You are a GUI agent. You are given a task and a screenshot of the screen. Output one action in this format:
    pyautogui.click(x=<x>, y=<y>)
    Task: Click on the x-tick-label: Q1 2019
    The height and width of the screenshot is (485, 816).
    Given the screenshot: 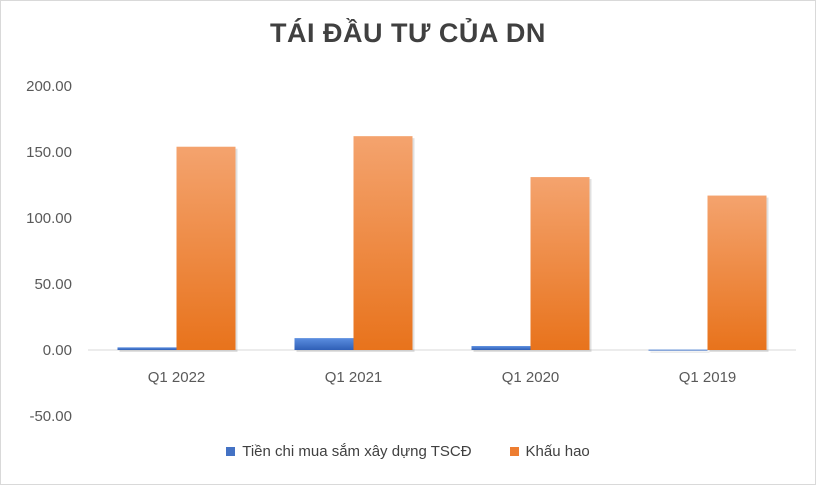 What is the action you would take?
    pyautogui.click(x=708, y=377)
    